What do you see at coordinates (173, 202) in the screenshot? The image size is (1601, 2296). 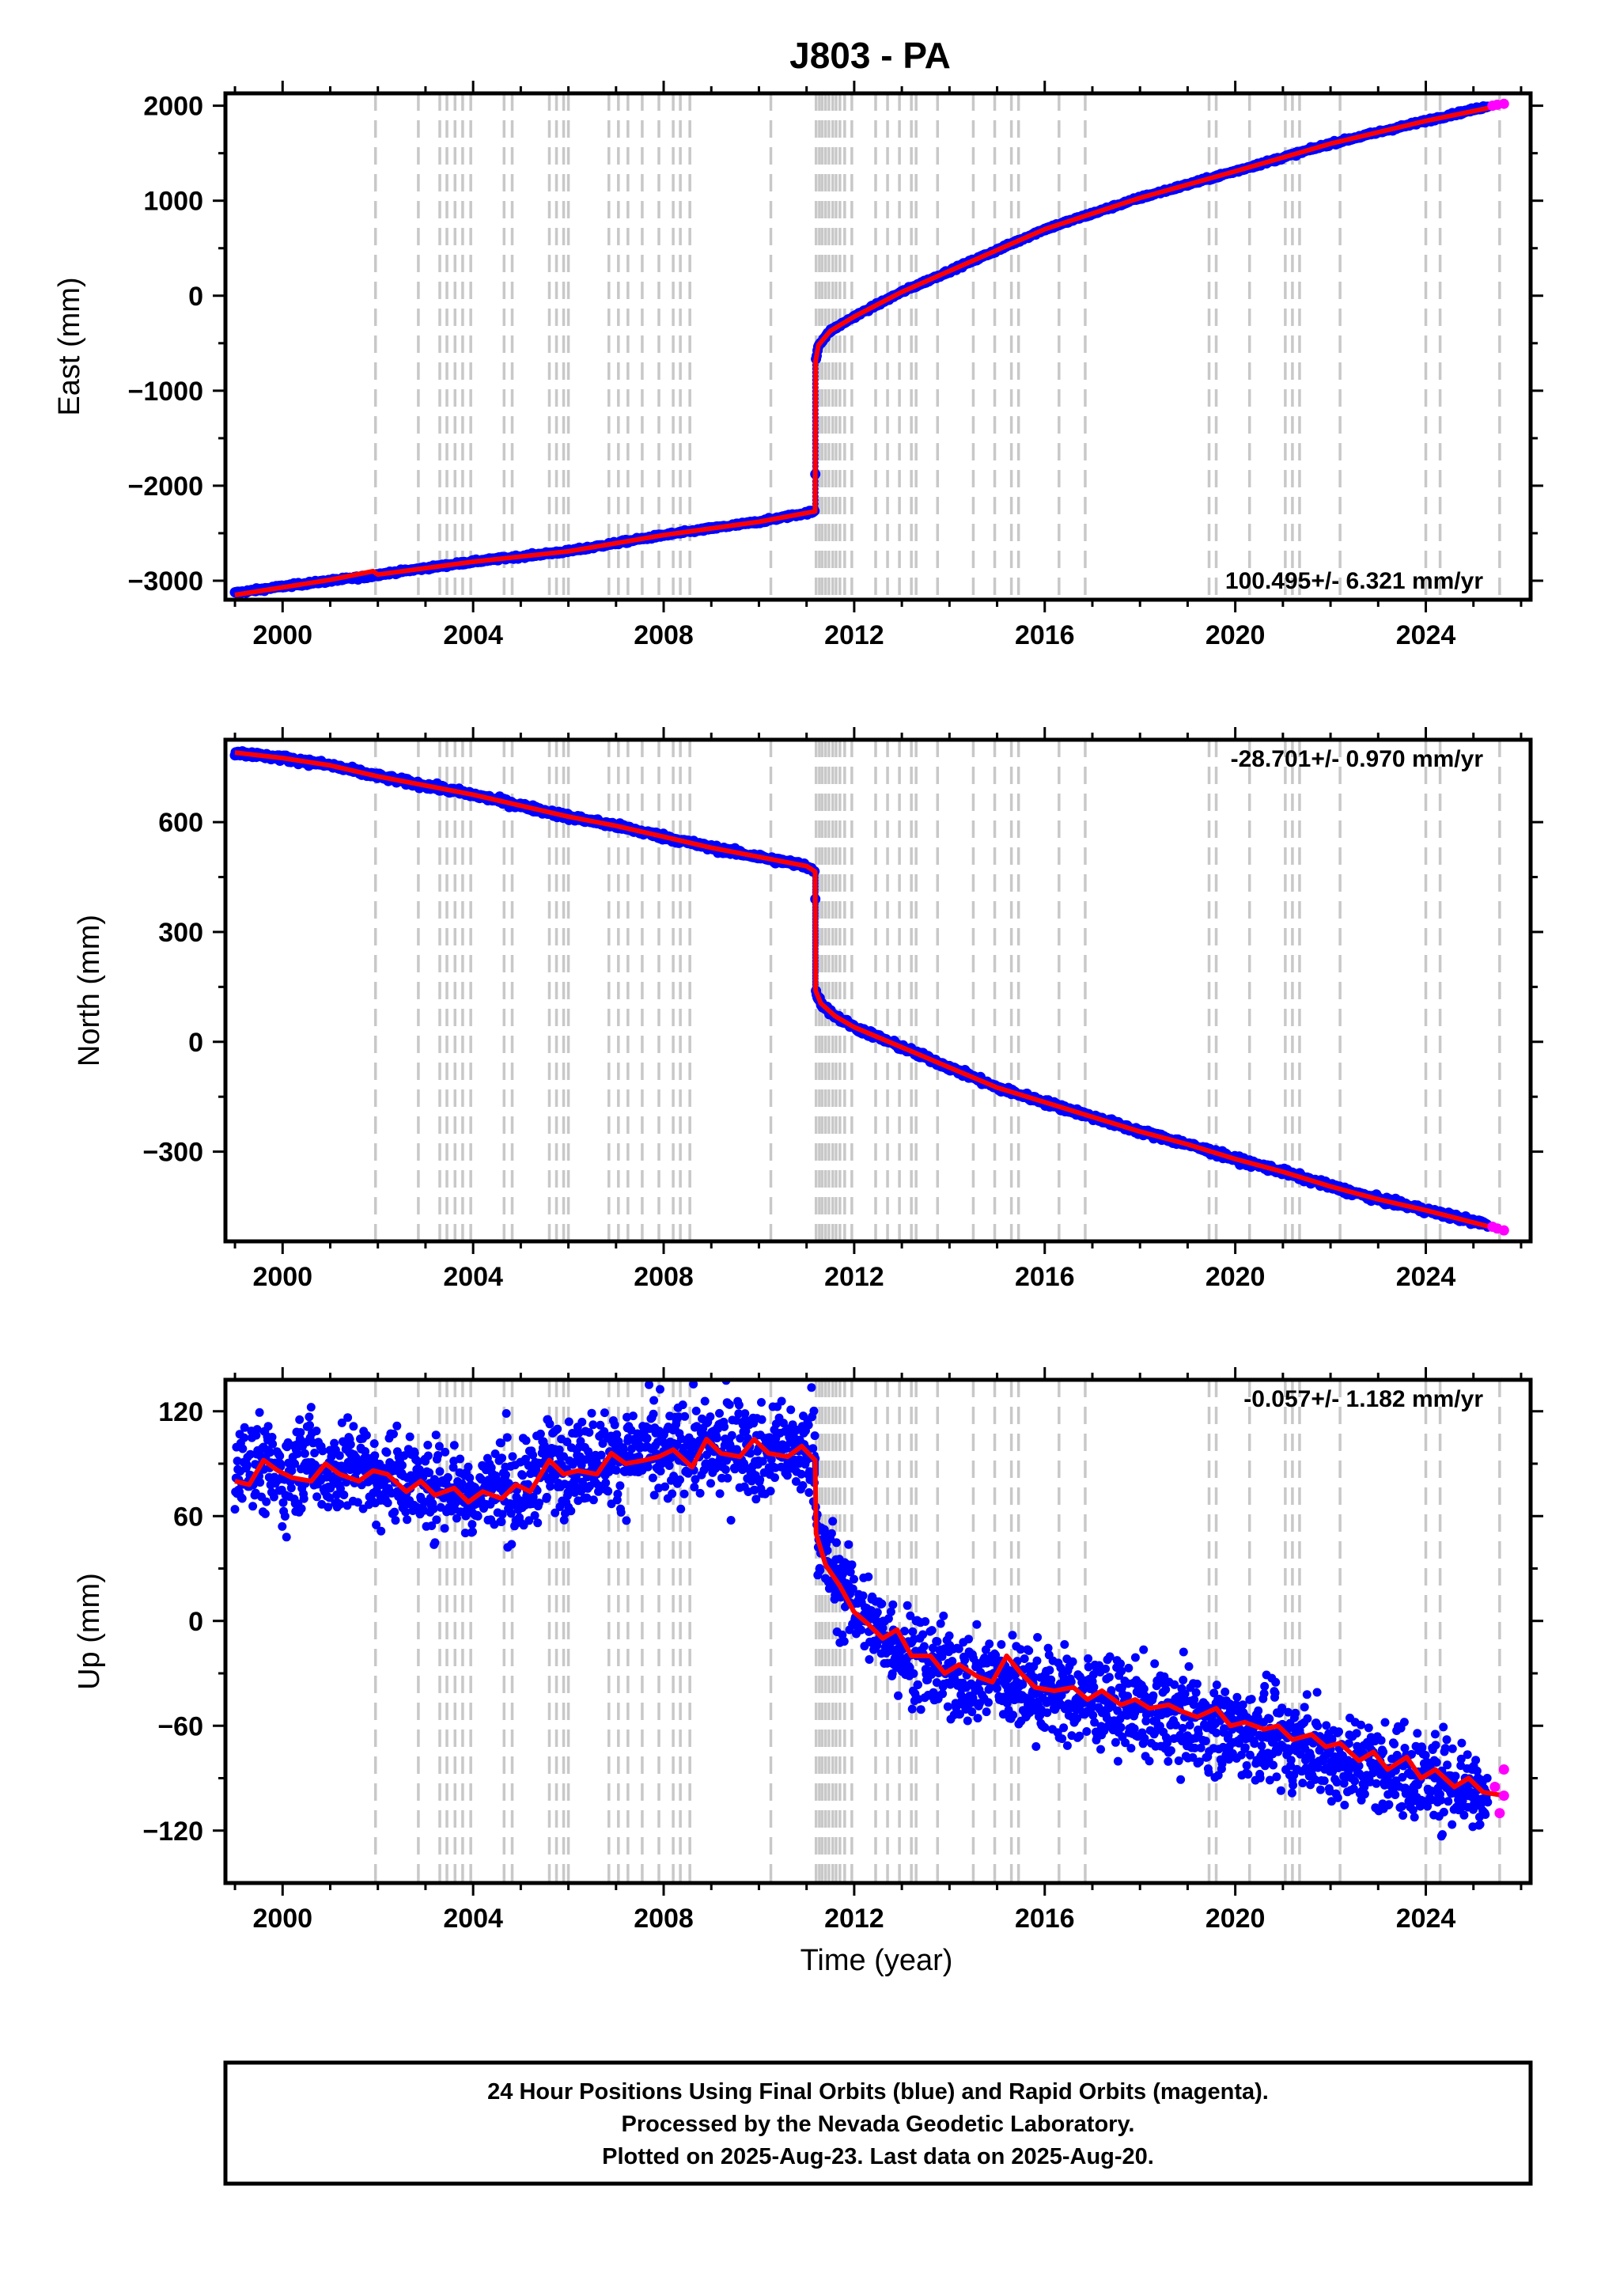 I see `y-tick-label: 1000` at bounding box center [173, 202].